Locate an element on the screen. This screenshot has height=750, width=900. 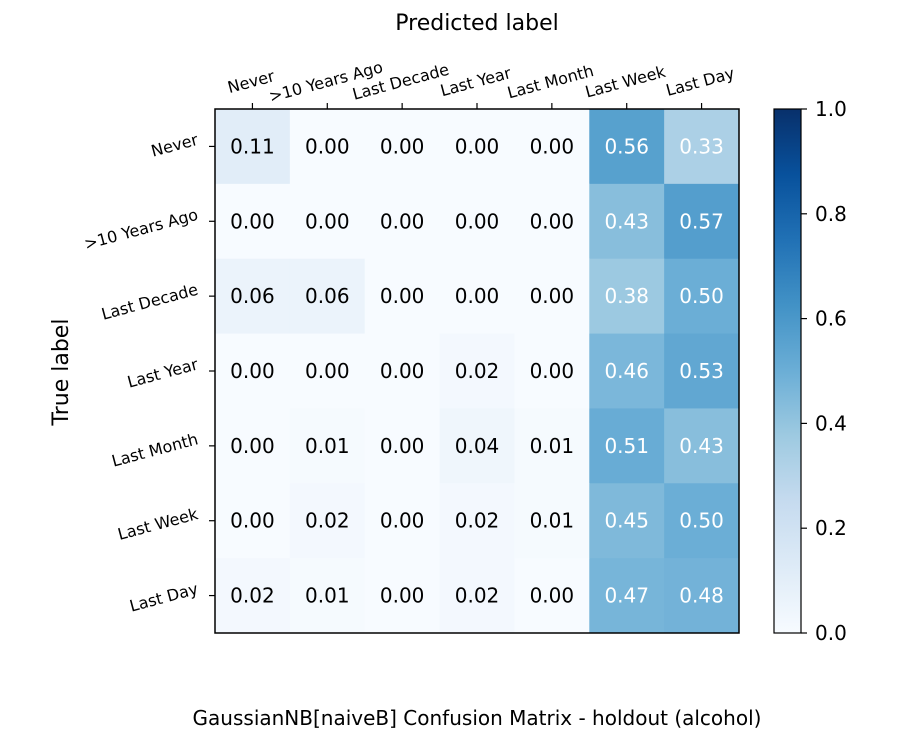
x-tick-label: Last Week is located at coordinates (625, 82).